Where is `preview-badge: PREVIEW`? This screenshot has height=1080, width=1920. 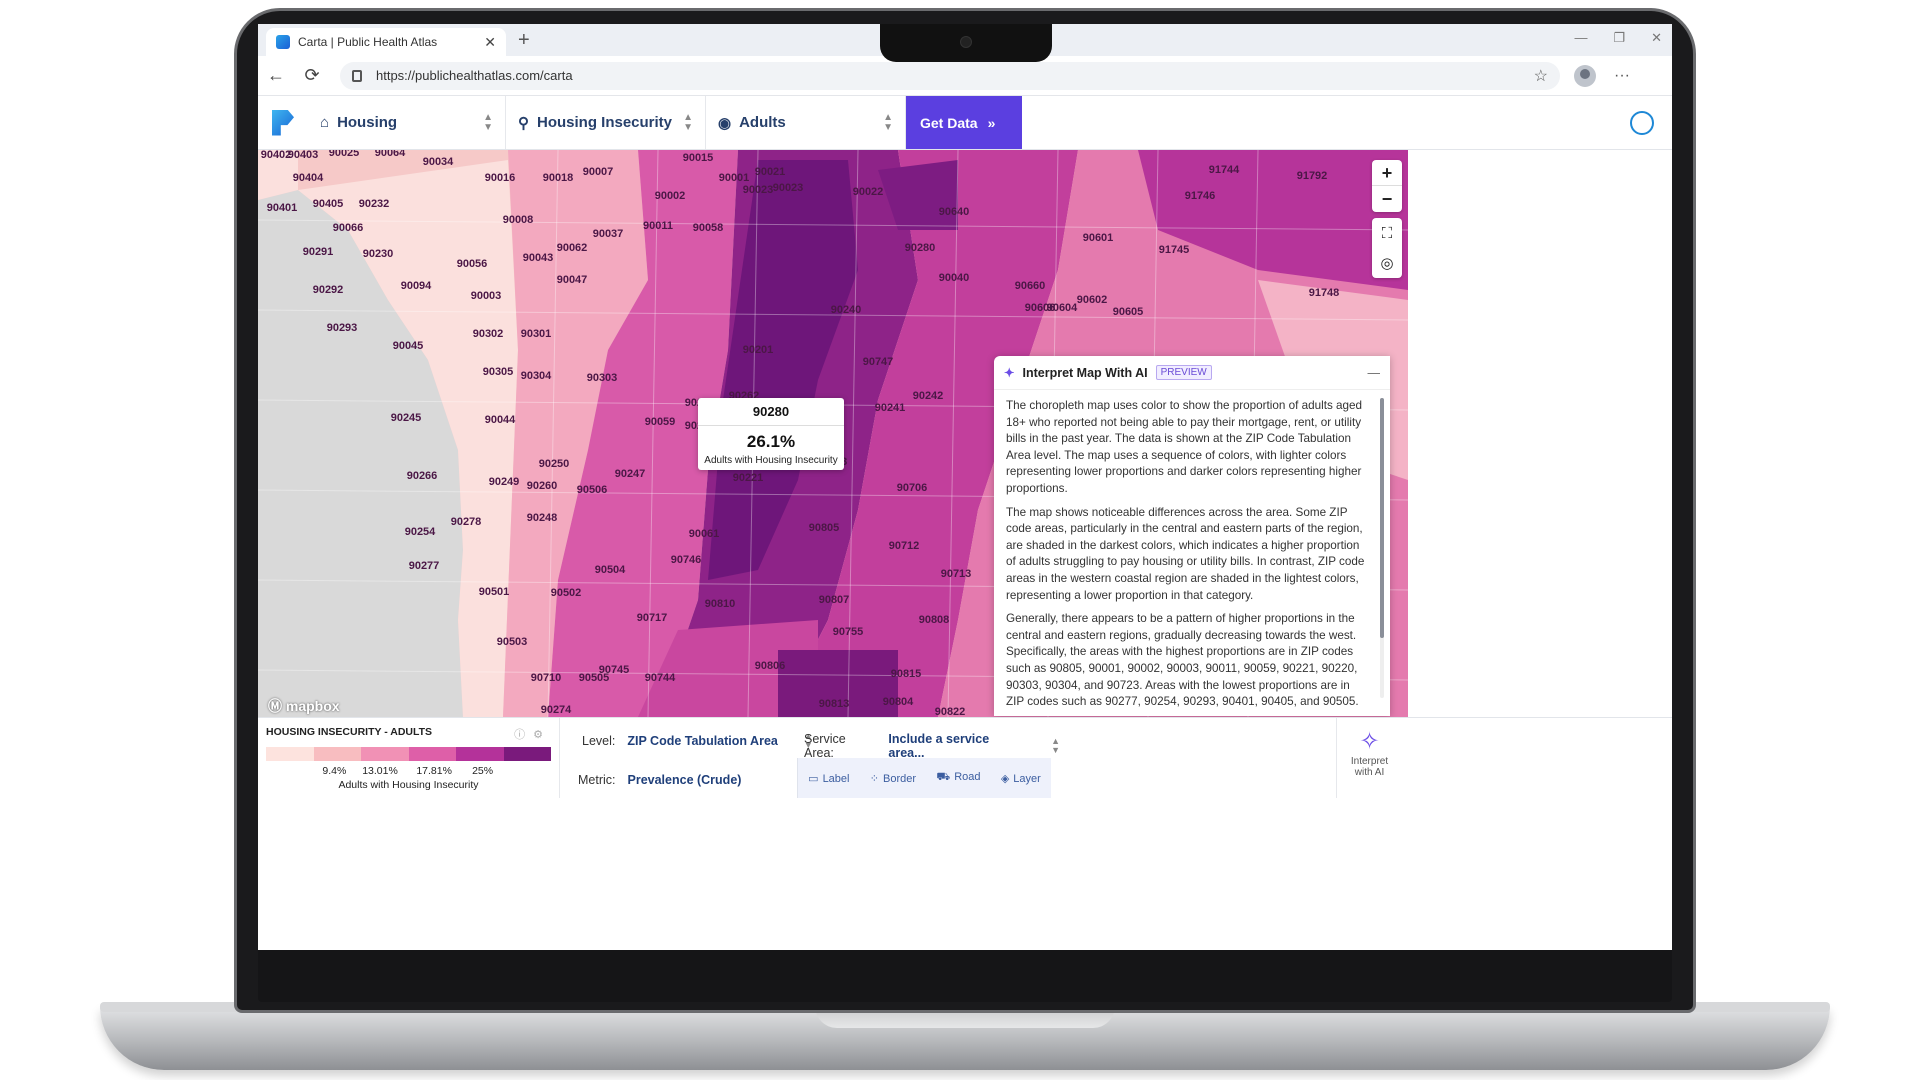 preview-badge: PREVIEW is located at coordinates (1183, 372).